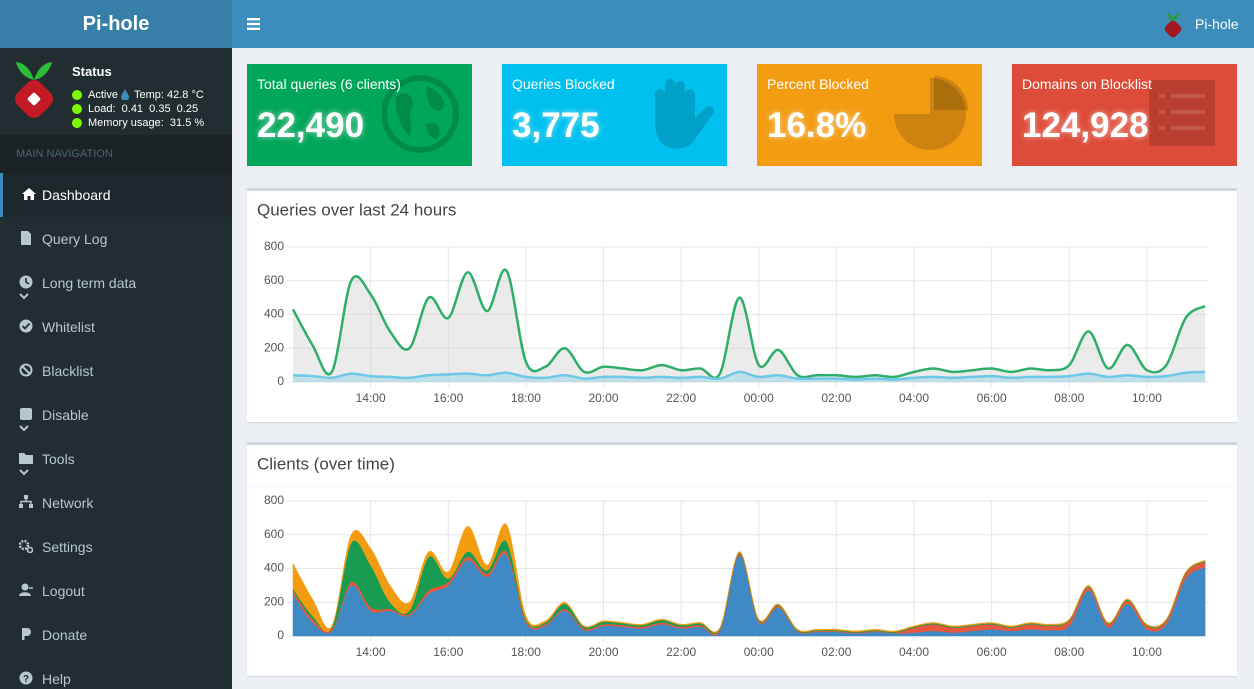  Describe the element at coordinates (116, 503) in the screenshot. I see `nav-item: Network` at that location.